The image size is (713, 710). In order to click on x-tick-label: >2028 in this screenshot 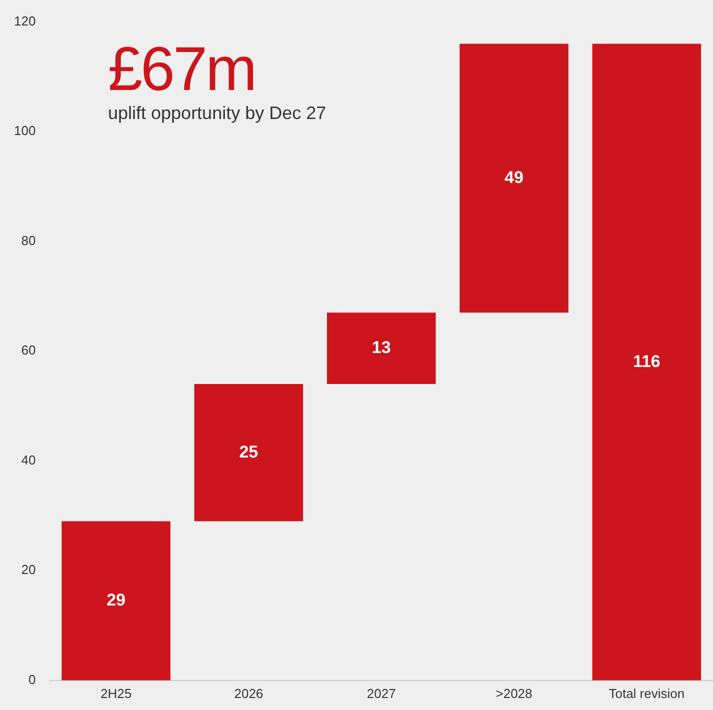, I will do `click(514, 693)`.